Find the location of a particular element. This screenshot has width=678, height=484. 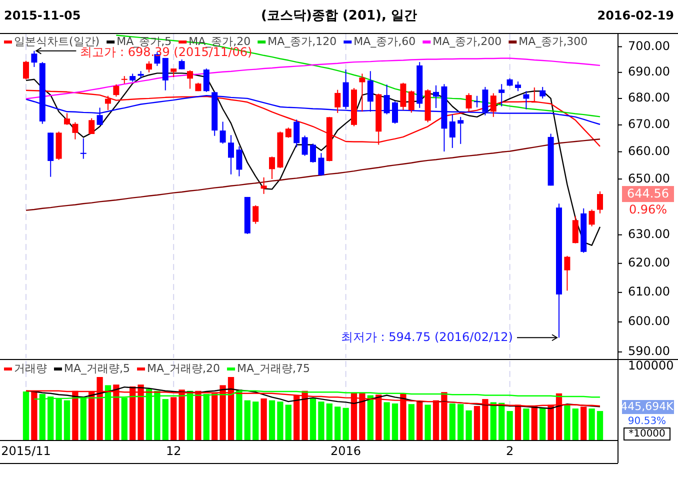

text: 100000 is located at coordinates (651, 365).